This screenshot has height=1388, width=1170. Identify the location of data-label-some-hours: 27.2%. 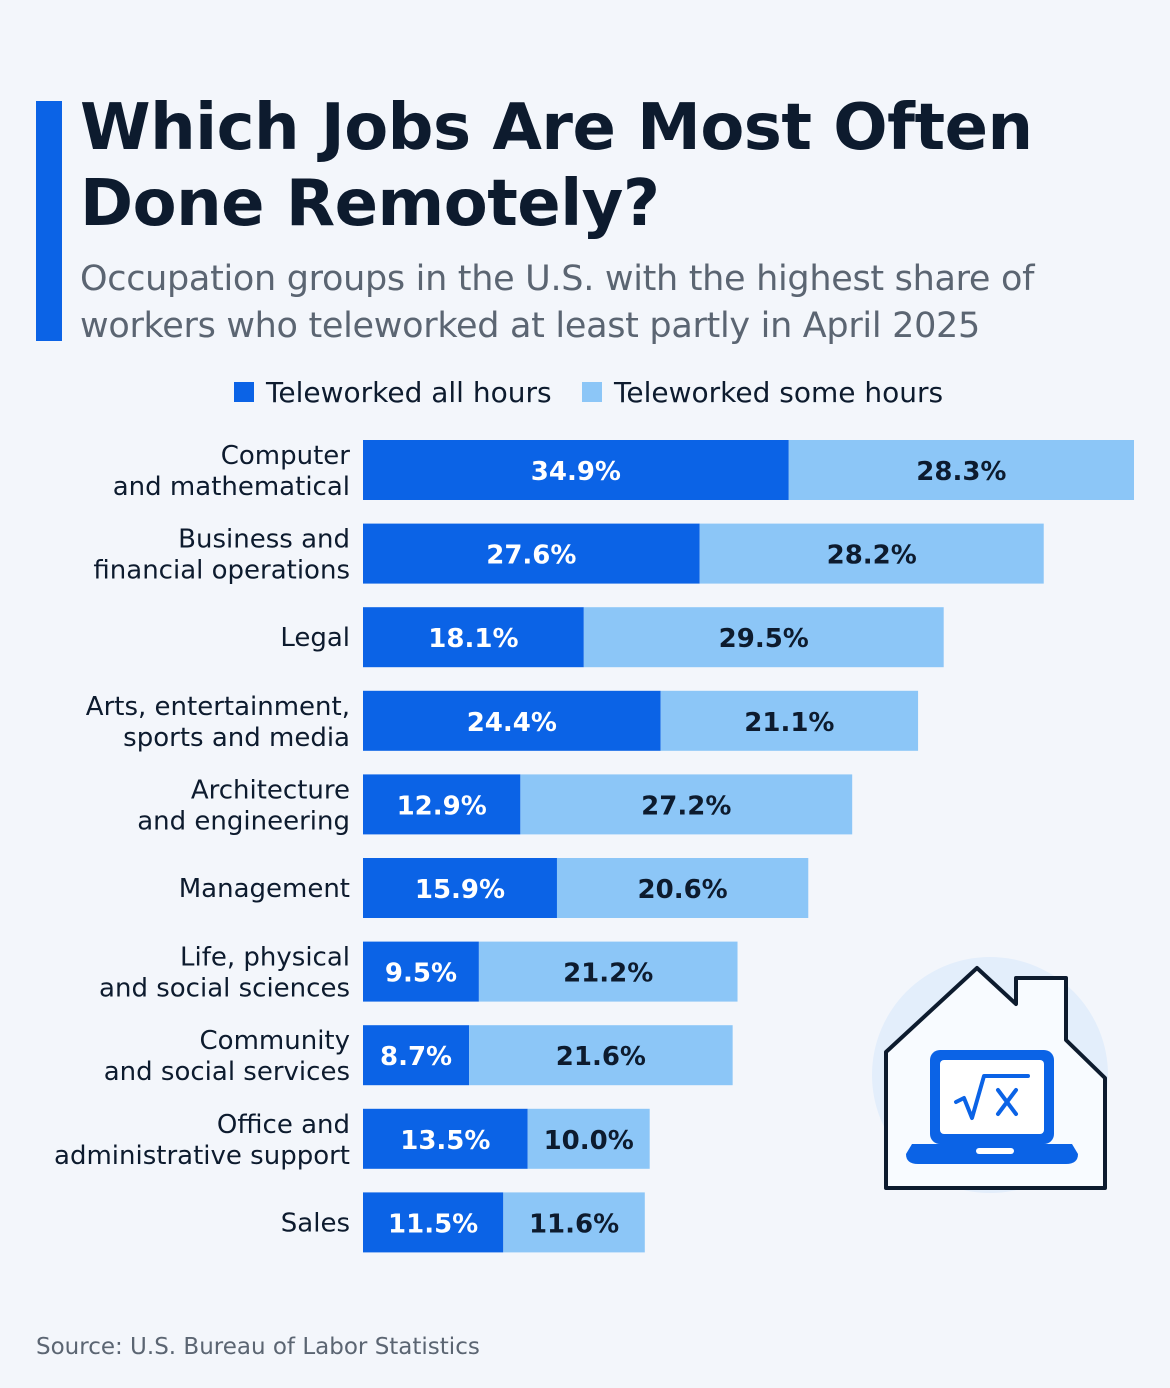
(686, 806).